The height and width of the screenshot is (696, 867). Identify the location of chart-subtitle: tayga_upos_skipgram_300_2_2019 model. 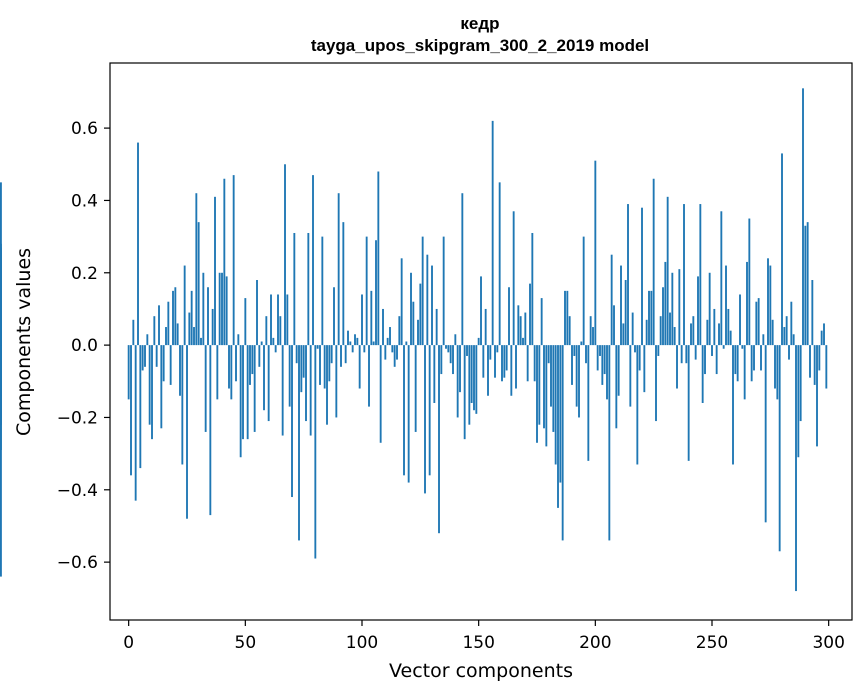
(480, 45).